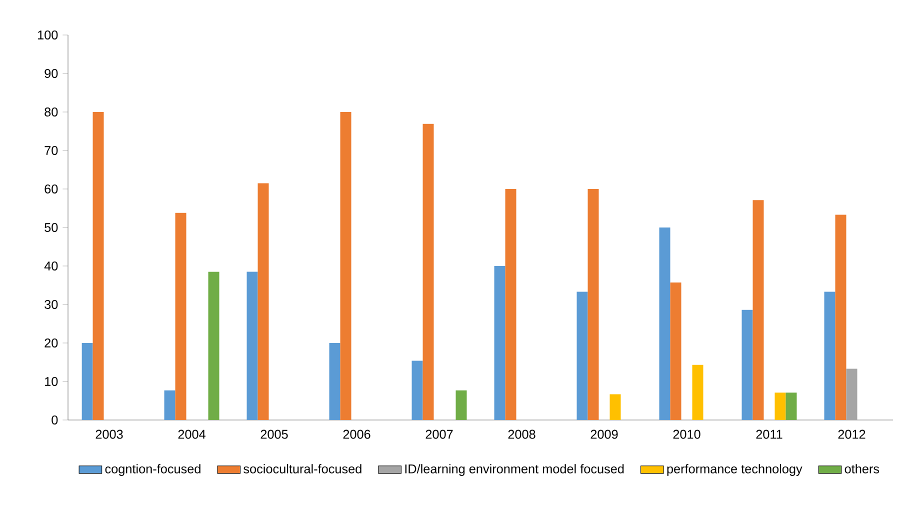 The height and width of the screenshot is (521, 903). What do you see at coordinates (109, 434) in the screenshot?
I see `x-tick-label: 2003` at bounding box center [109, 434].